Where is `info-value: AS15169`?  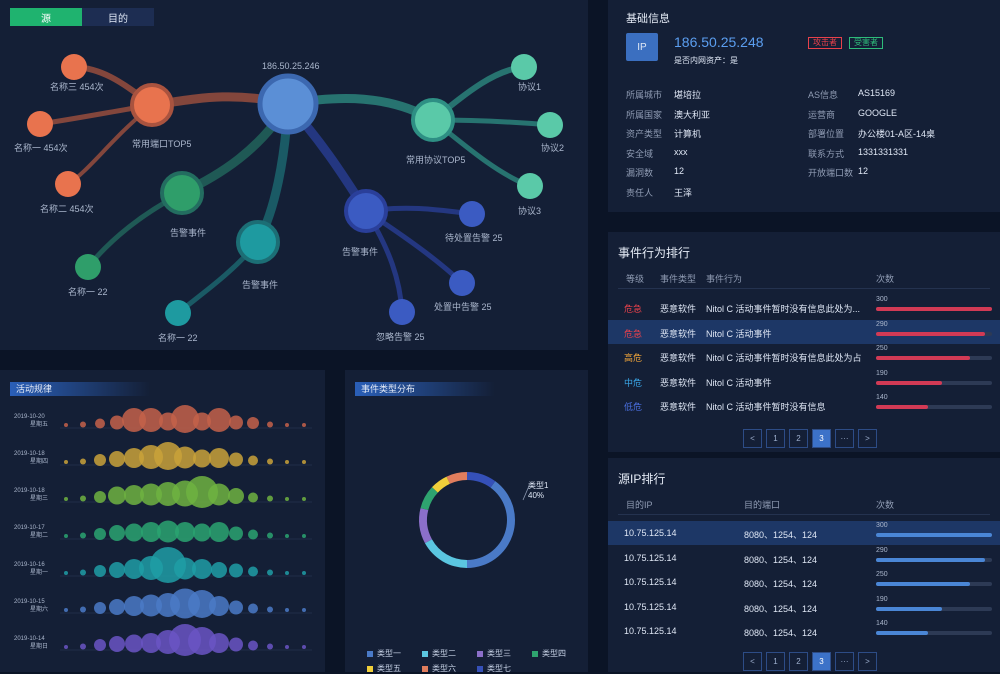 info-value: AS15169 is located at coordinates (877, 93).